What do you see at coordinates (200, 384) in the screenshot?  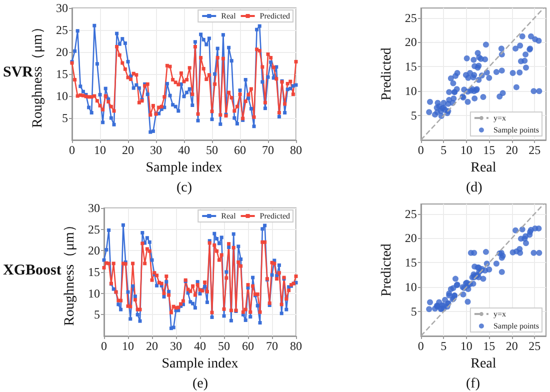 I see `text: (e)` at bounding box center [200, 384].